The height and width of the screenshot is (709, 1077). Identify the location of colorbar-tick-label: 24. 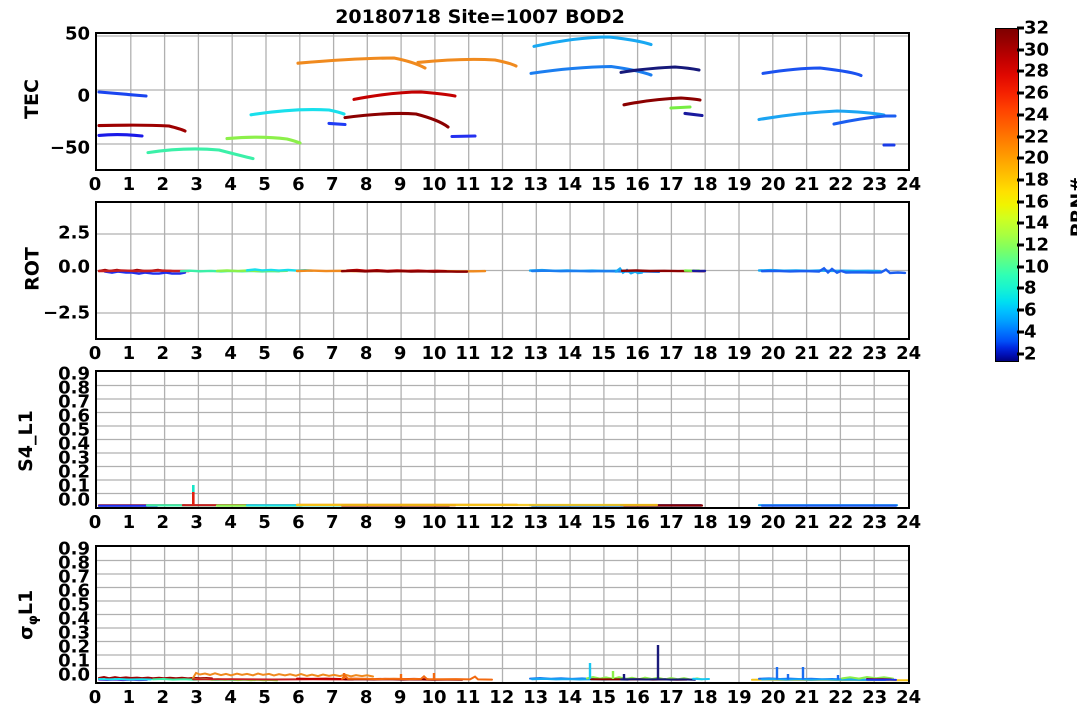
(1037, 115).